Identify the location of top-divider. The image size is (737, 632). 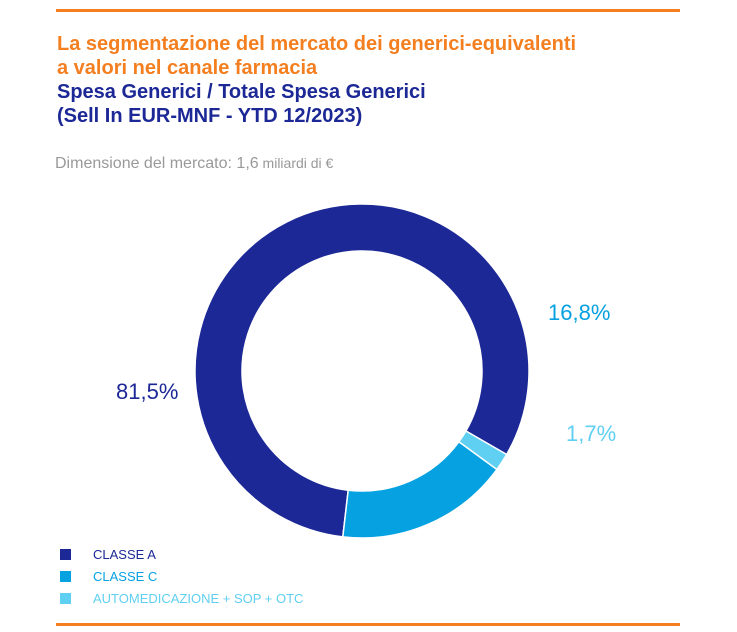
(368, 10).